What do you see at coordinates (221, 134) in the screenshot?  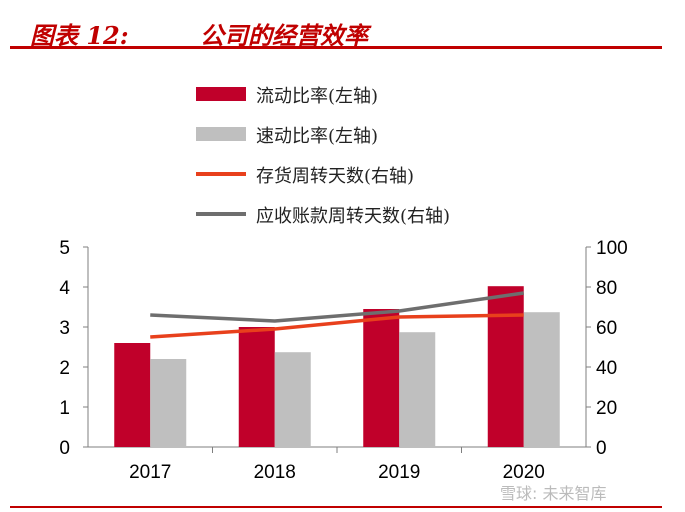 I see `legend-swatch-quick-ratio` at bounding box center [221, 134].